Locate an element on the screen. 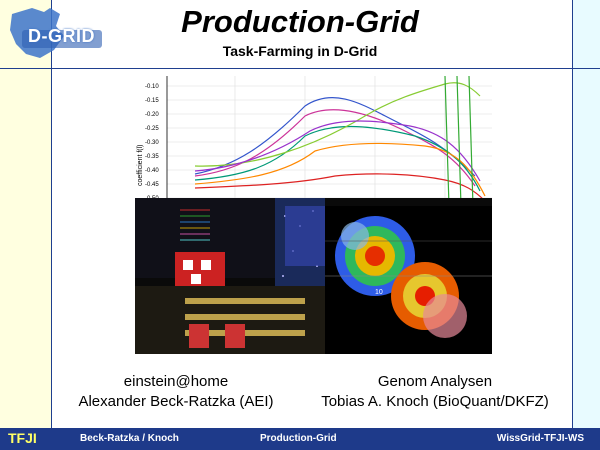 This screenshot has width=600, height=450. left-stripe is located at coordinates (26, 214).